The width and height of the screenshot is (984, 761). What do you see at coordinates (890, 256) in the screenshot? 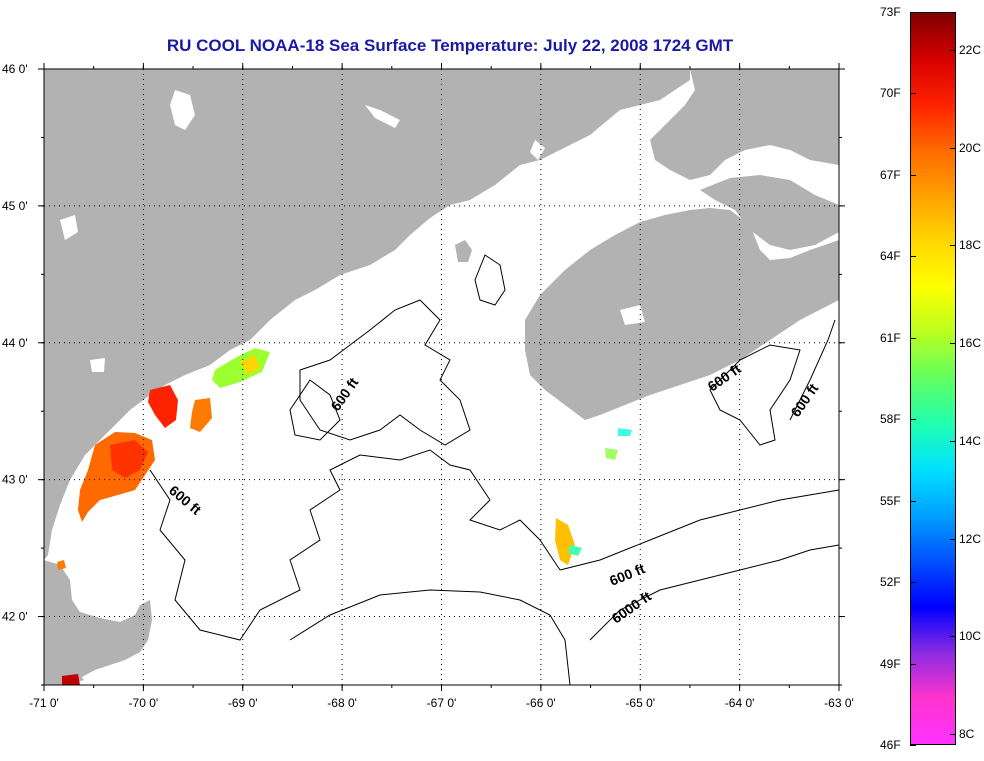
I see `colorbar-label-f: 64F` at bounding box center [890, 256].